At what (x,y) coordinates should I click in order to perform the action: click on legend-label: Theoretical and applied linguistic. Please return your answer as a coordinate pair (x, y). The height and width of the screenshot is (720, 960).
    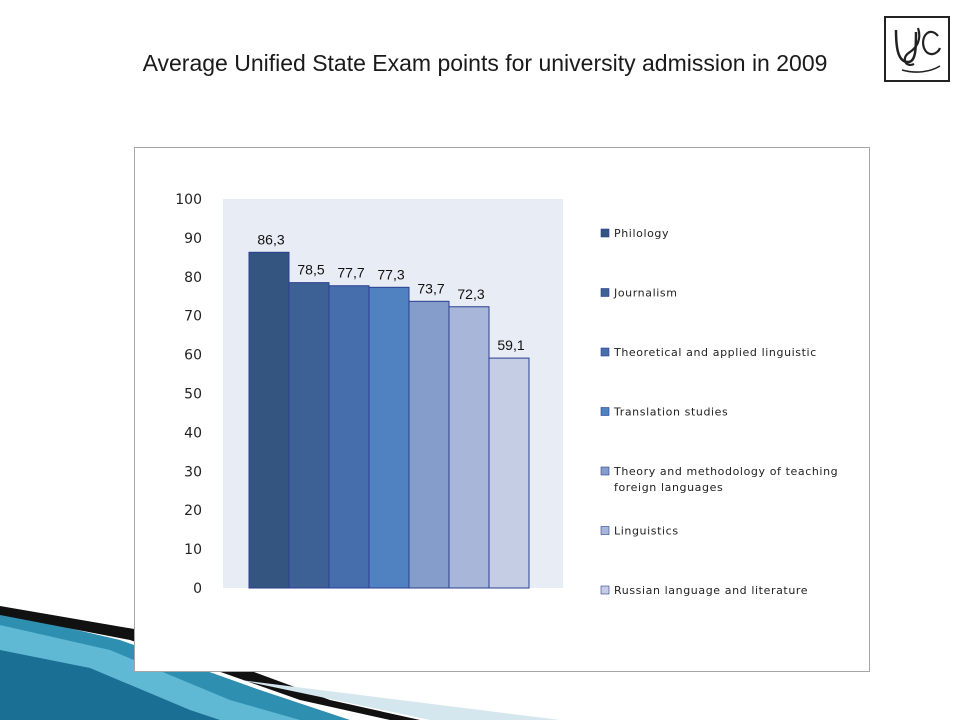
    Looking at the image, I should click on (715, 352).